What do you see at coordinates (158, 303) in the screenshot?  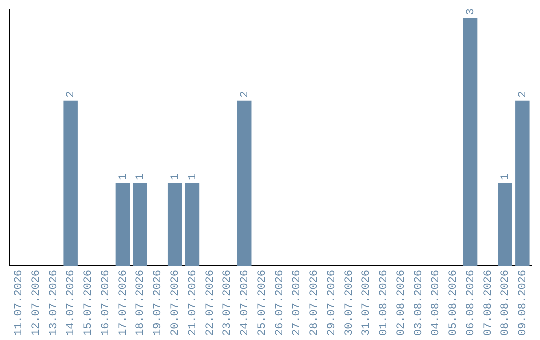 I see `x-tick-label: 19.07.2026` at bounding box center [158, 303].